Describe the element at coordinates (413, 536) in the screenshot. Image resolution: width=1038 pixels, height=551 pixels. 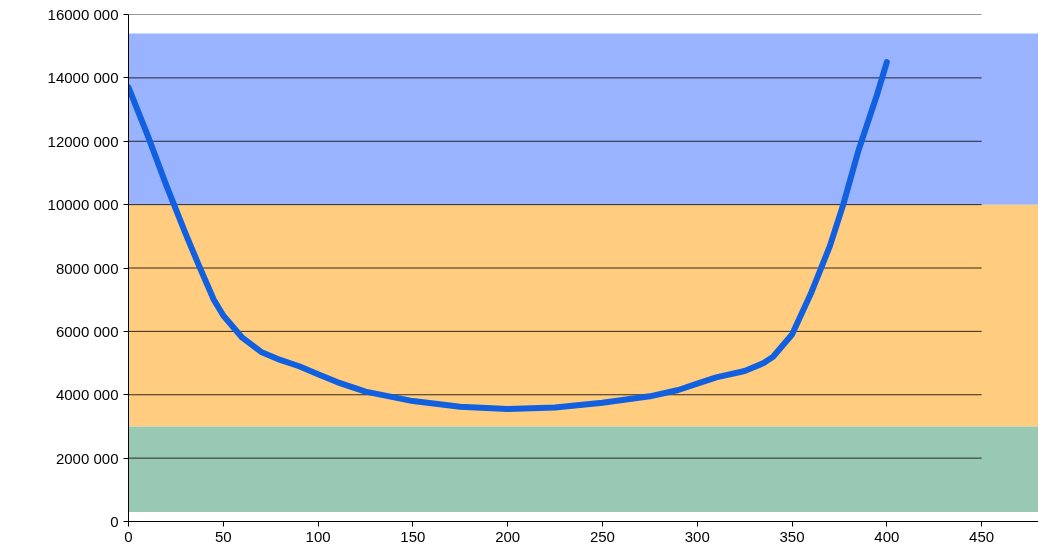
I see `x-tick-label: 150` at that location.